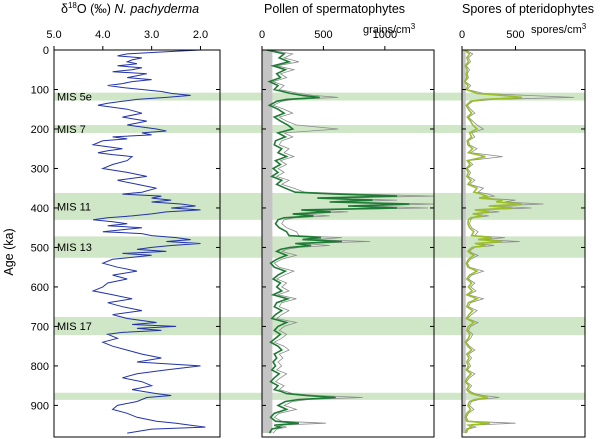 The height and width of the screenshot is (439, 600). What do you see at coordinates (528, 9) in the screenshot?
I see `panel-title-spores: Spores of pteridophytes` at bounding box center [528, 9].